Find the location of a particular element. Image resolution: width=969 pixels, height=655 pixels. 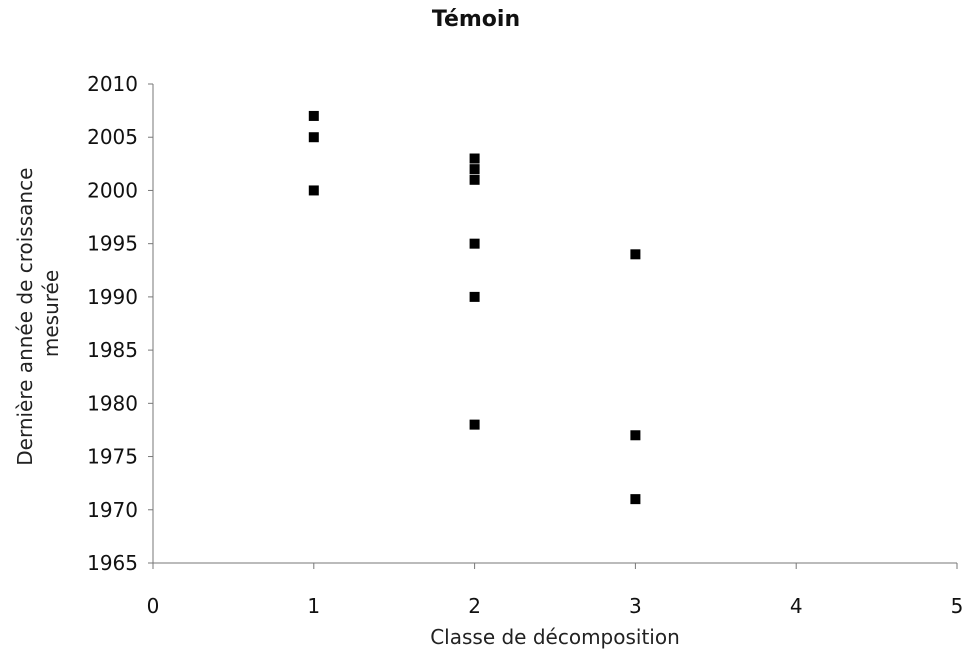

y-axis-ticks: 1965 1970 1975 1980 1985 1990 1995 2000 2005 2010 is located at coordinates (120, 323).